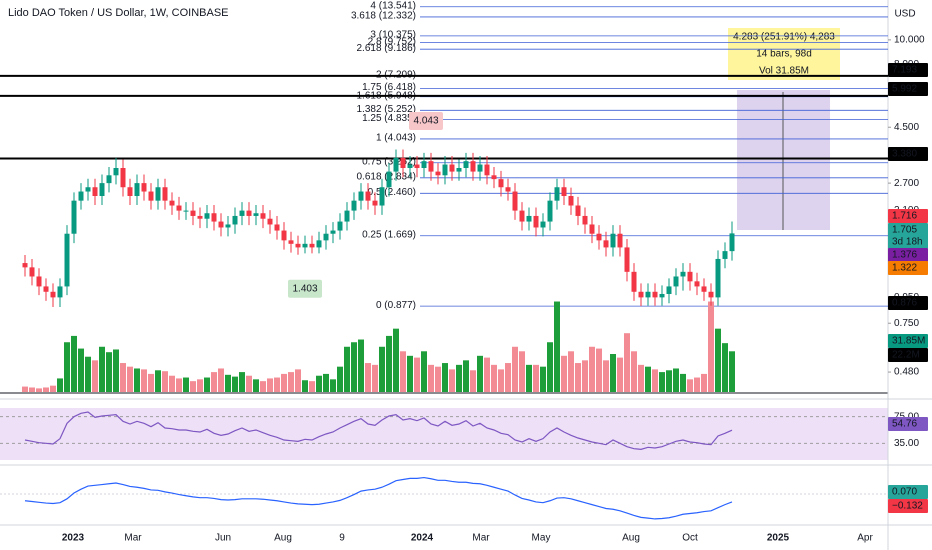 Image resolution: width=932 pixels, height=550 pixels. I want to click on annotation-label: 4.043, so click(425, 121).